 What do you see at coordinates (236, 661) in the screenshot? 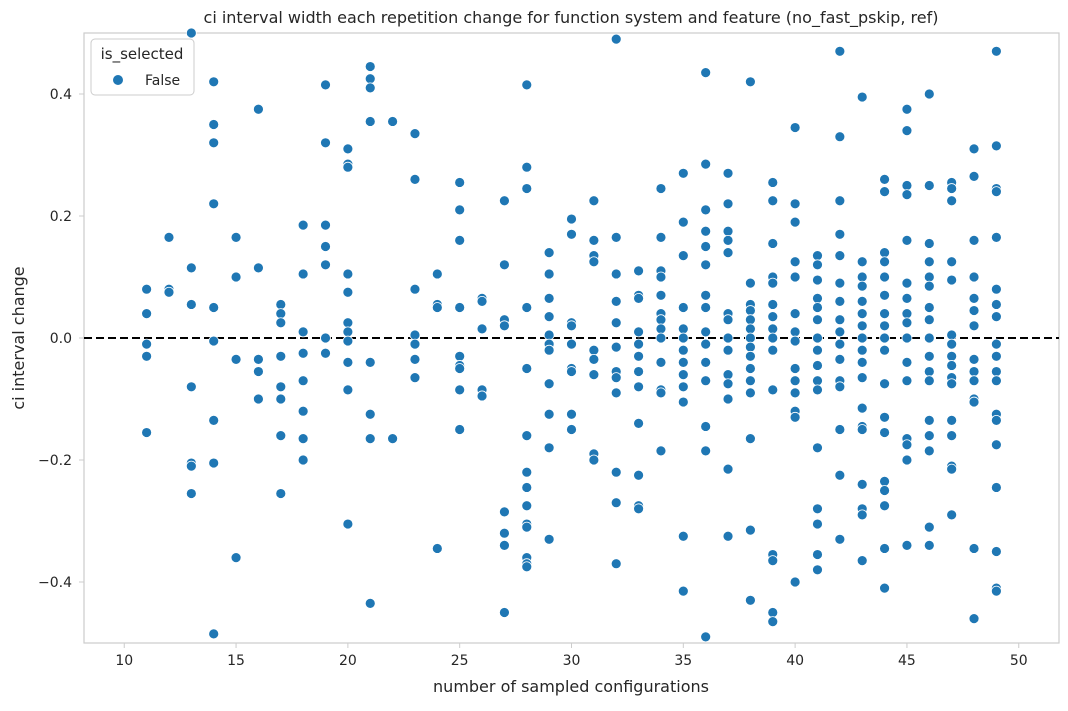
I see `x-tick-label: 15` at bounding box center [236, 661].